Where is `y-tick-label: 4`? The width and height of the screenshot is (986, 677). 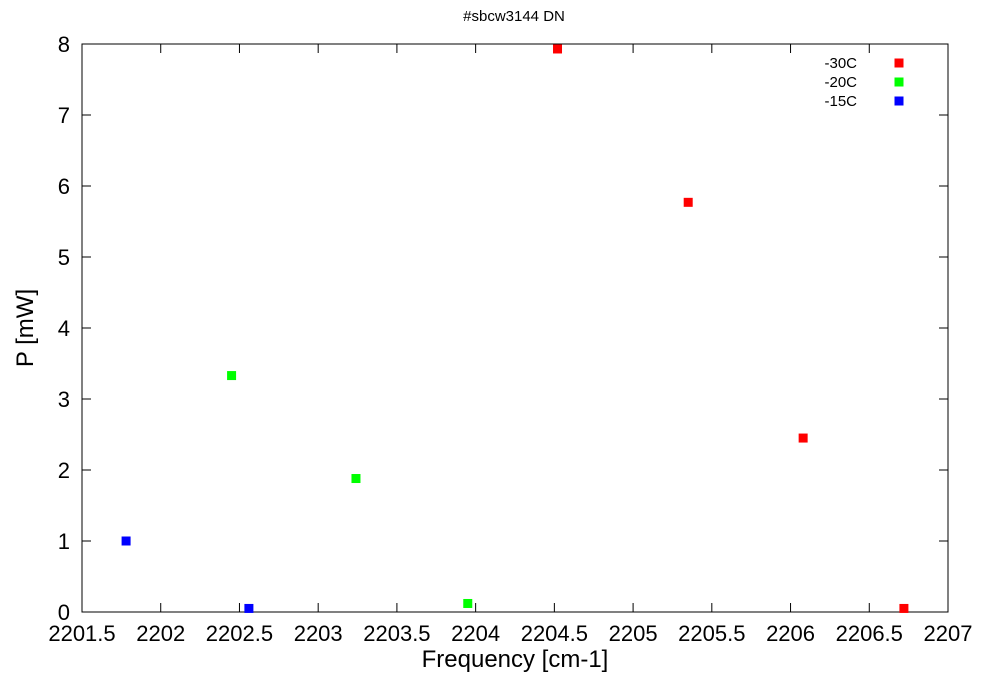 y-tick-label: 4 is located at coordinates (64, 328).